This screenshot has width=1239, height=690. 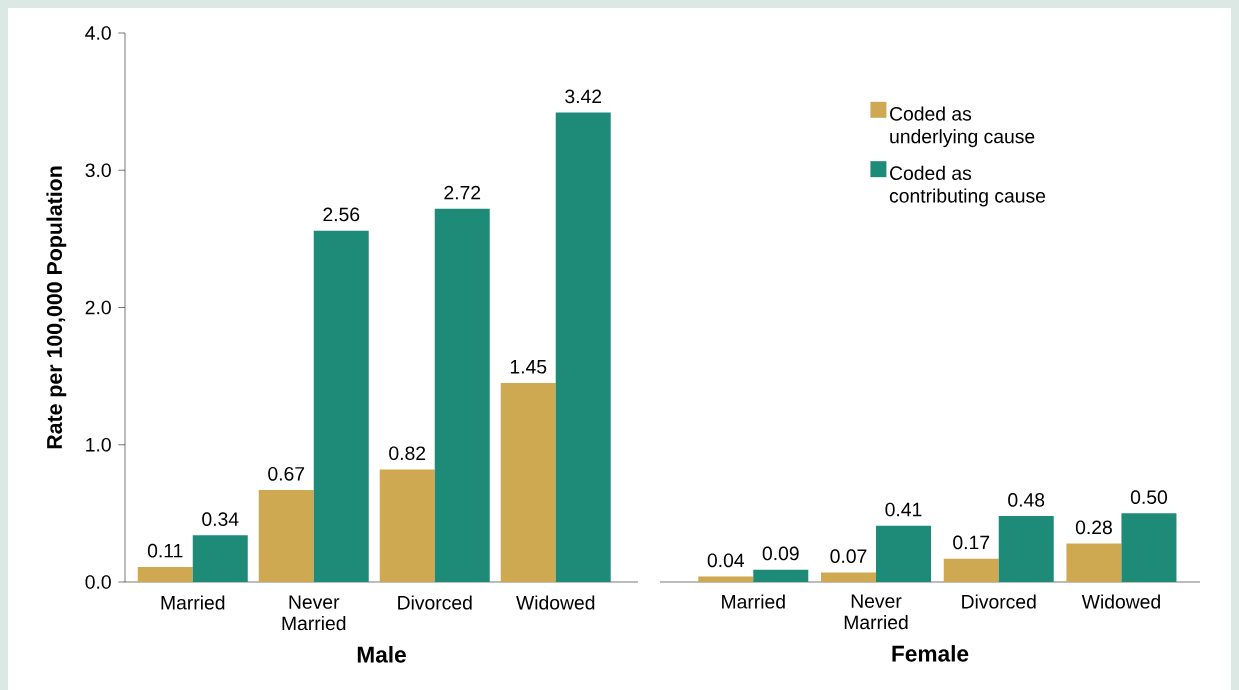 I want to click on data-label: 0.04, so click(x=726, y=560).